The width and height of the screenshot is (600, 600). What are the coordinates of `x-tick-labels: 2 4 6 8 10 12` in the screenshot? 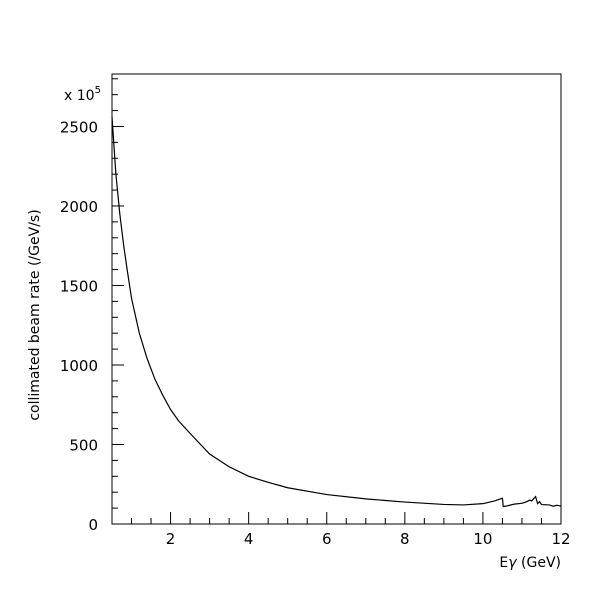 It's located at (368, 539).